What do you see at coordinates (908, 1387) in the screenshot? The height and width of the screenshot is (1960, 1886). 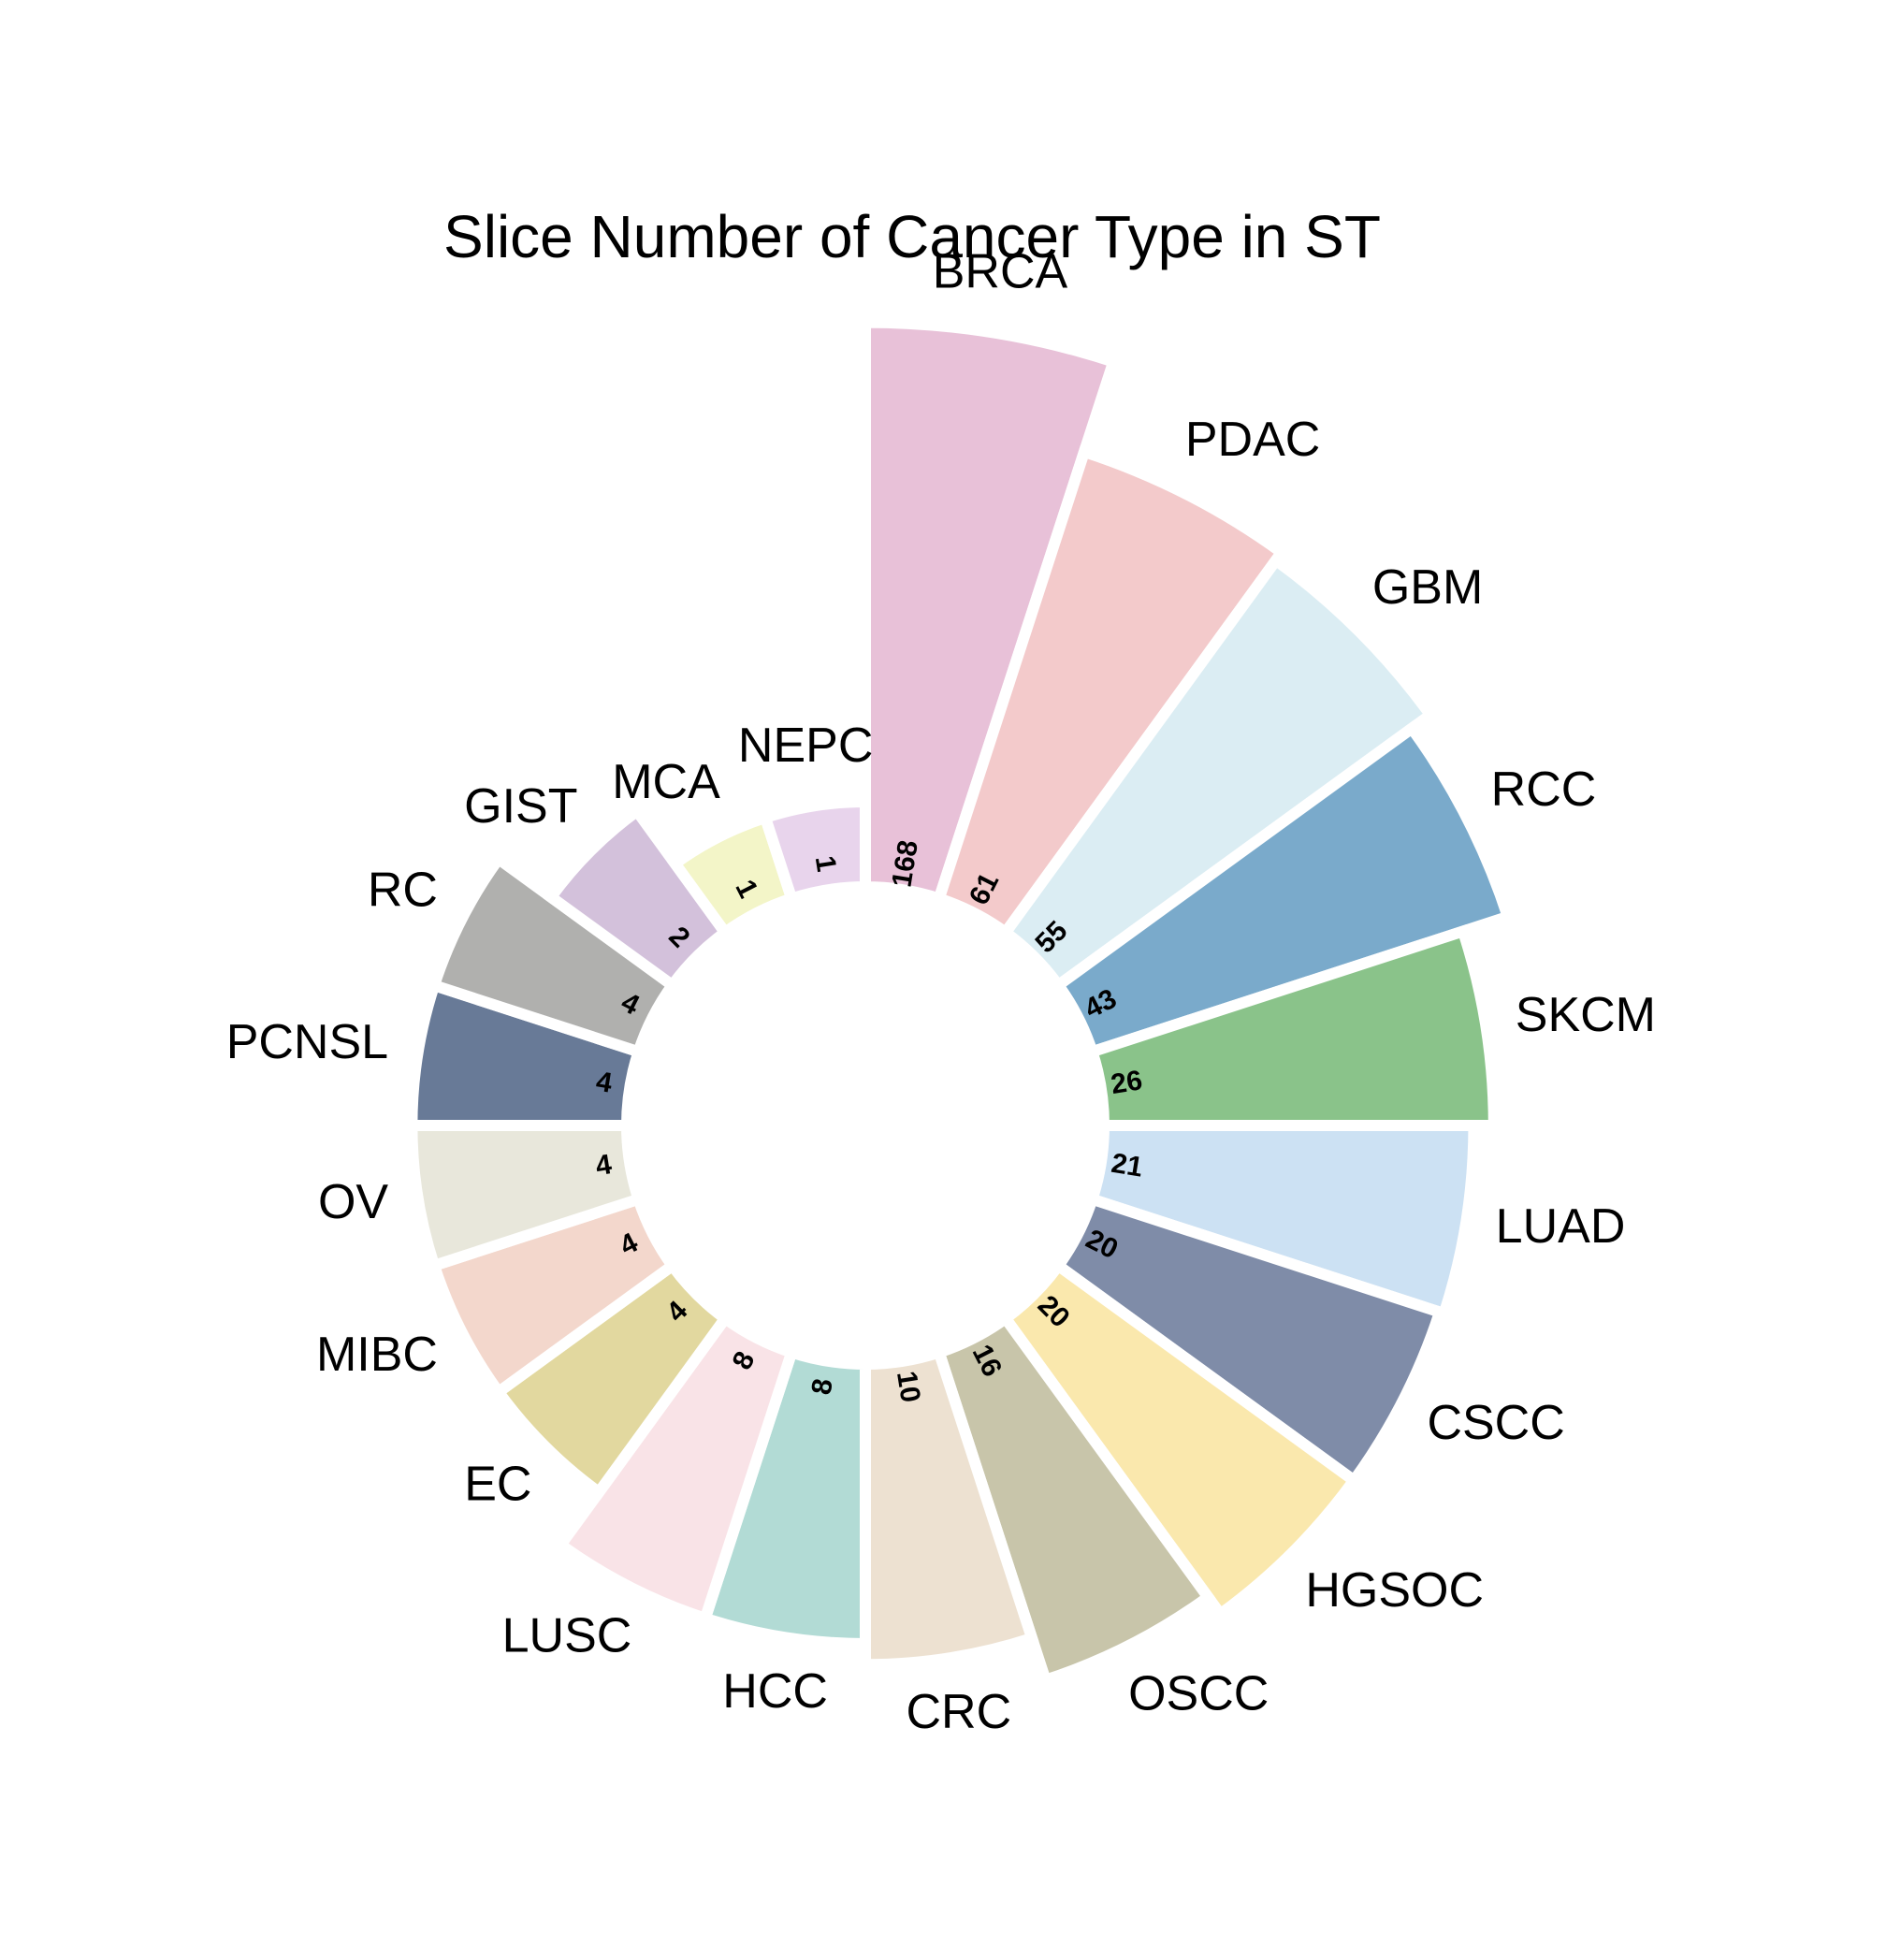 I see `value-label: 10` at bounding box center [908, 1387].